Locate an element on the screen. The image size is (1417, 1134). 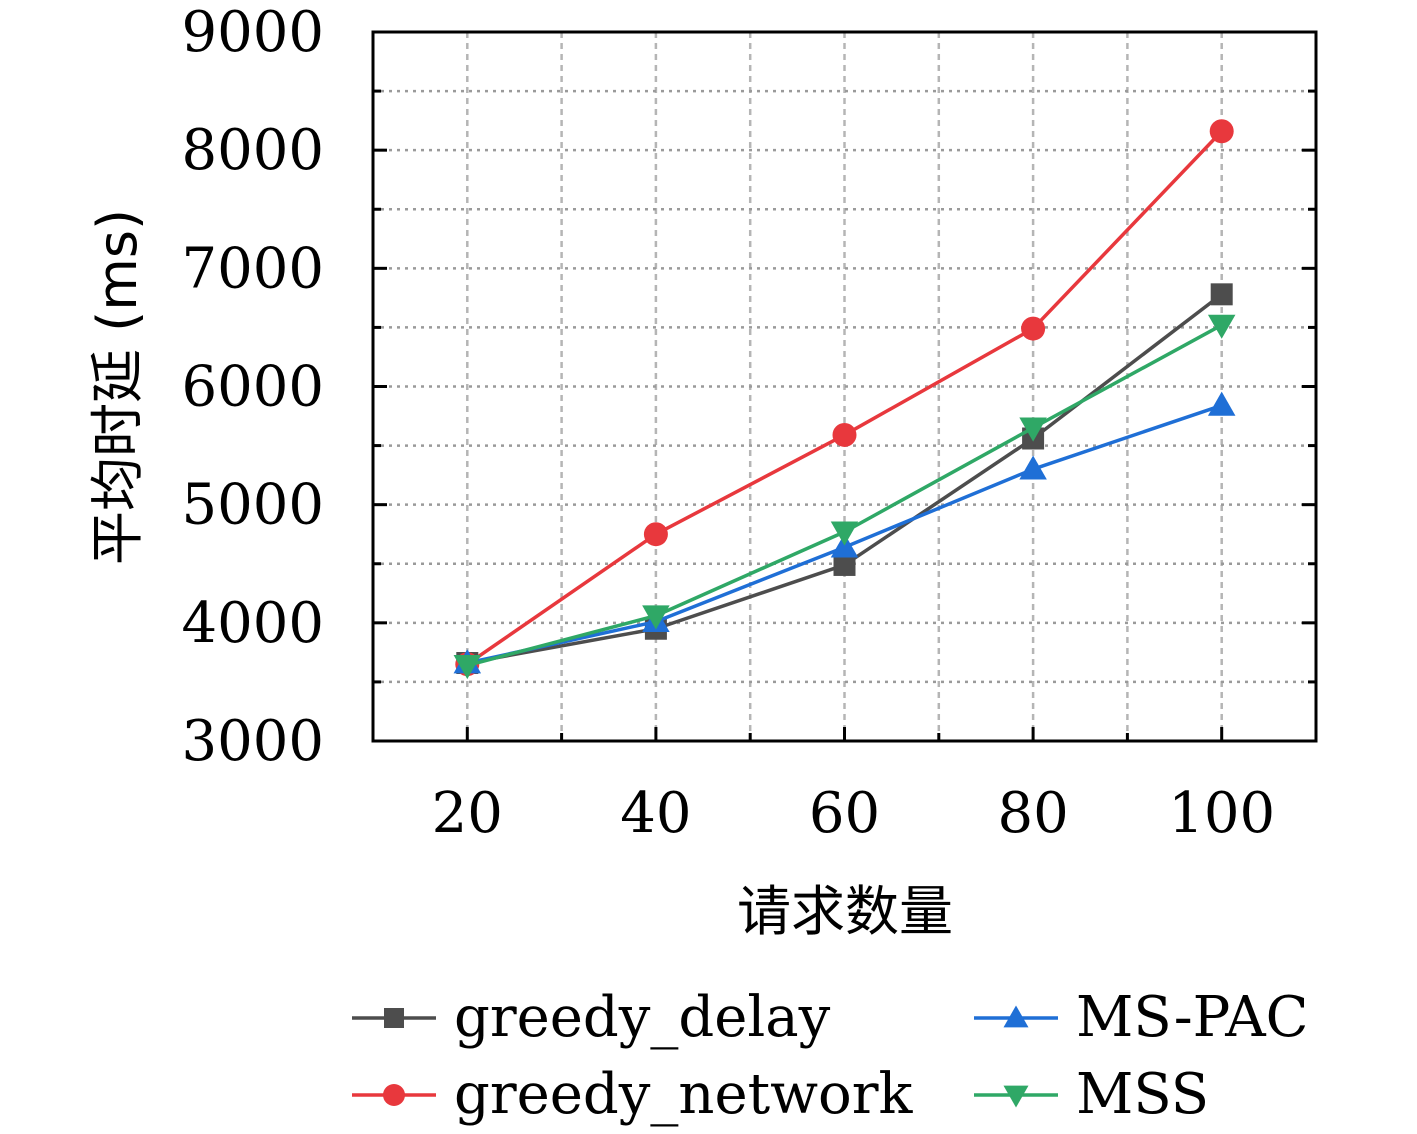
x-tick-label: 40 is located at coordinates (655, 813).